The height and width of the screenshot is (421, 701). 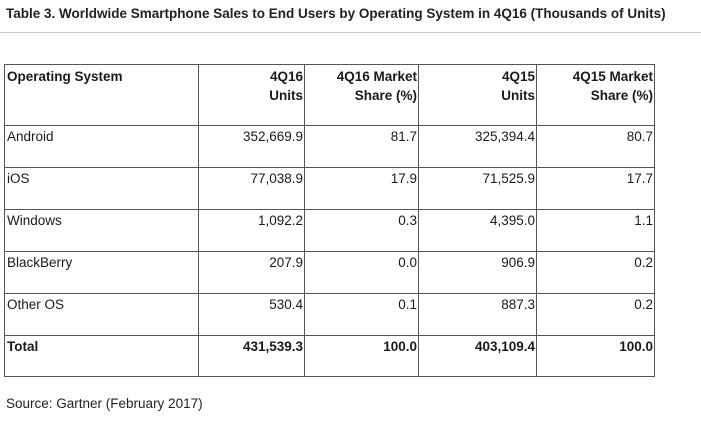 What do you see at coordinates (595, 188) in the screenshot?
I see `4q15-share-cell: 17.7` at bounding box center [595, 188].